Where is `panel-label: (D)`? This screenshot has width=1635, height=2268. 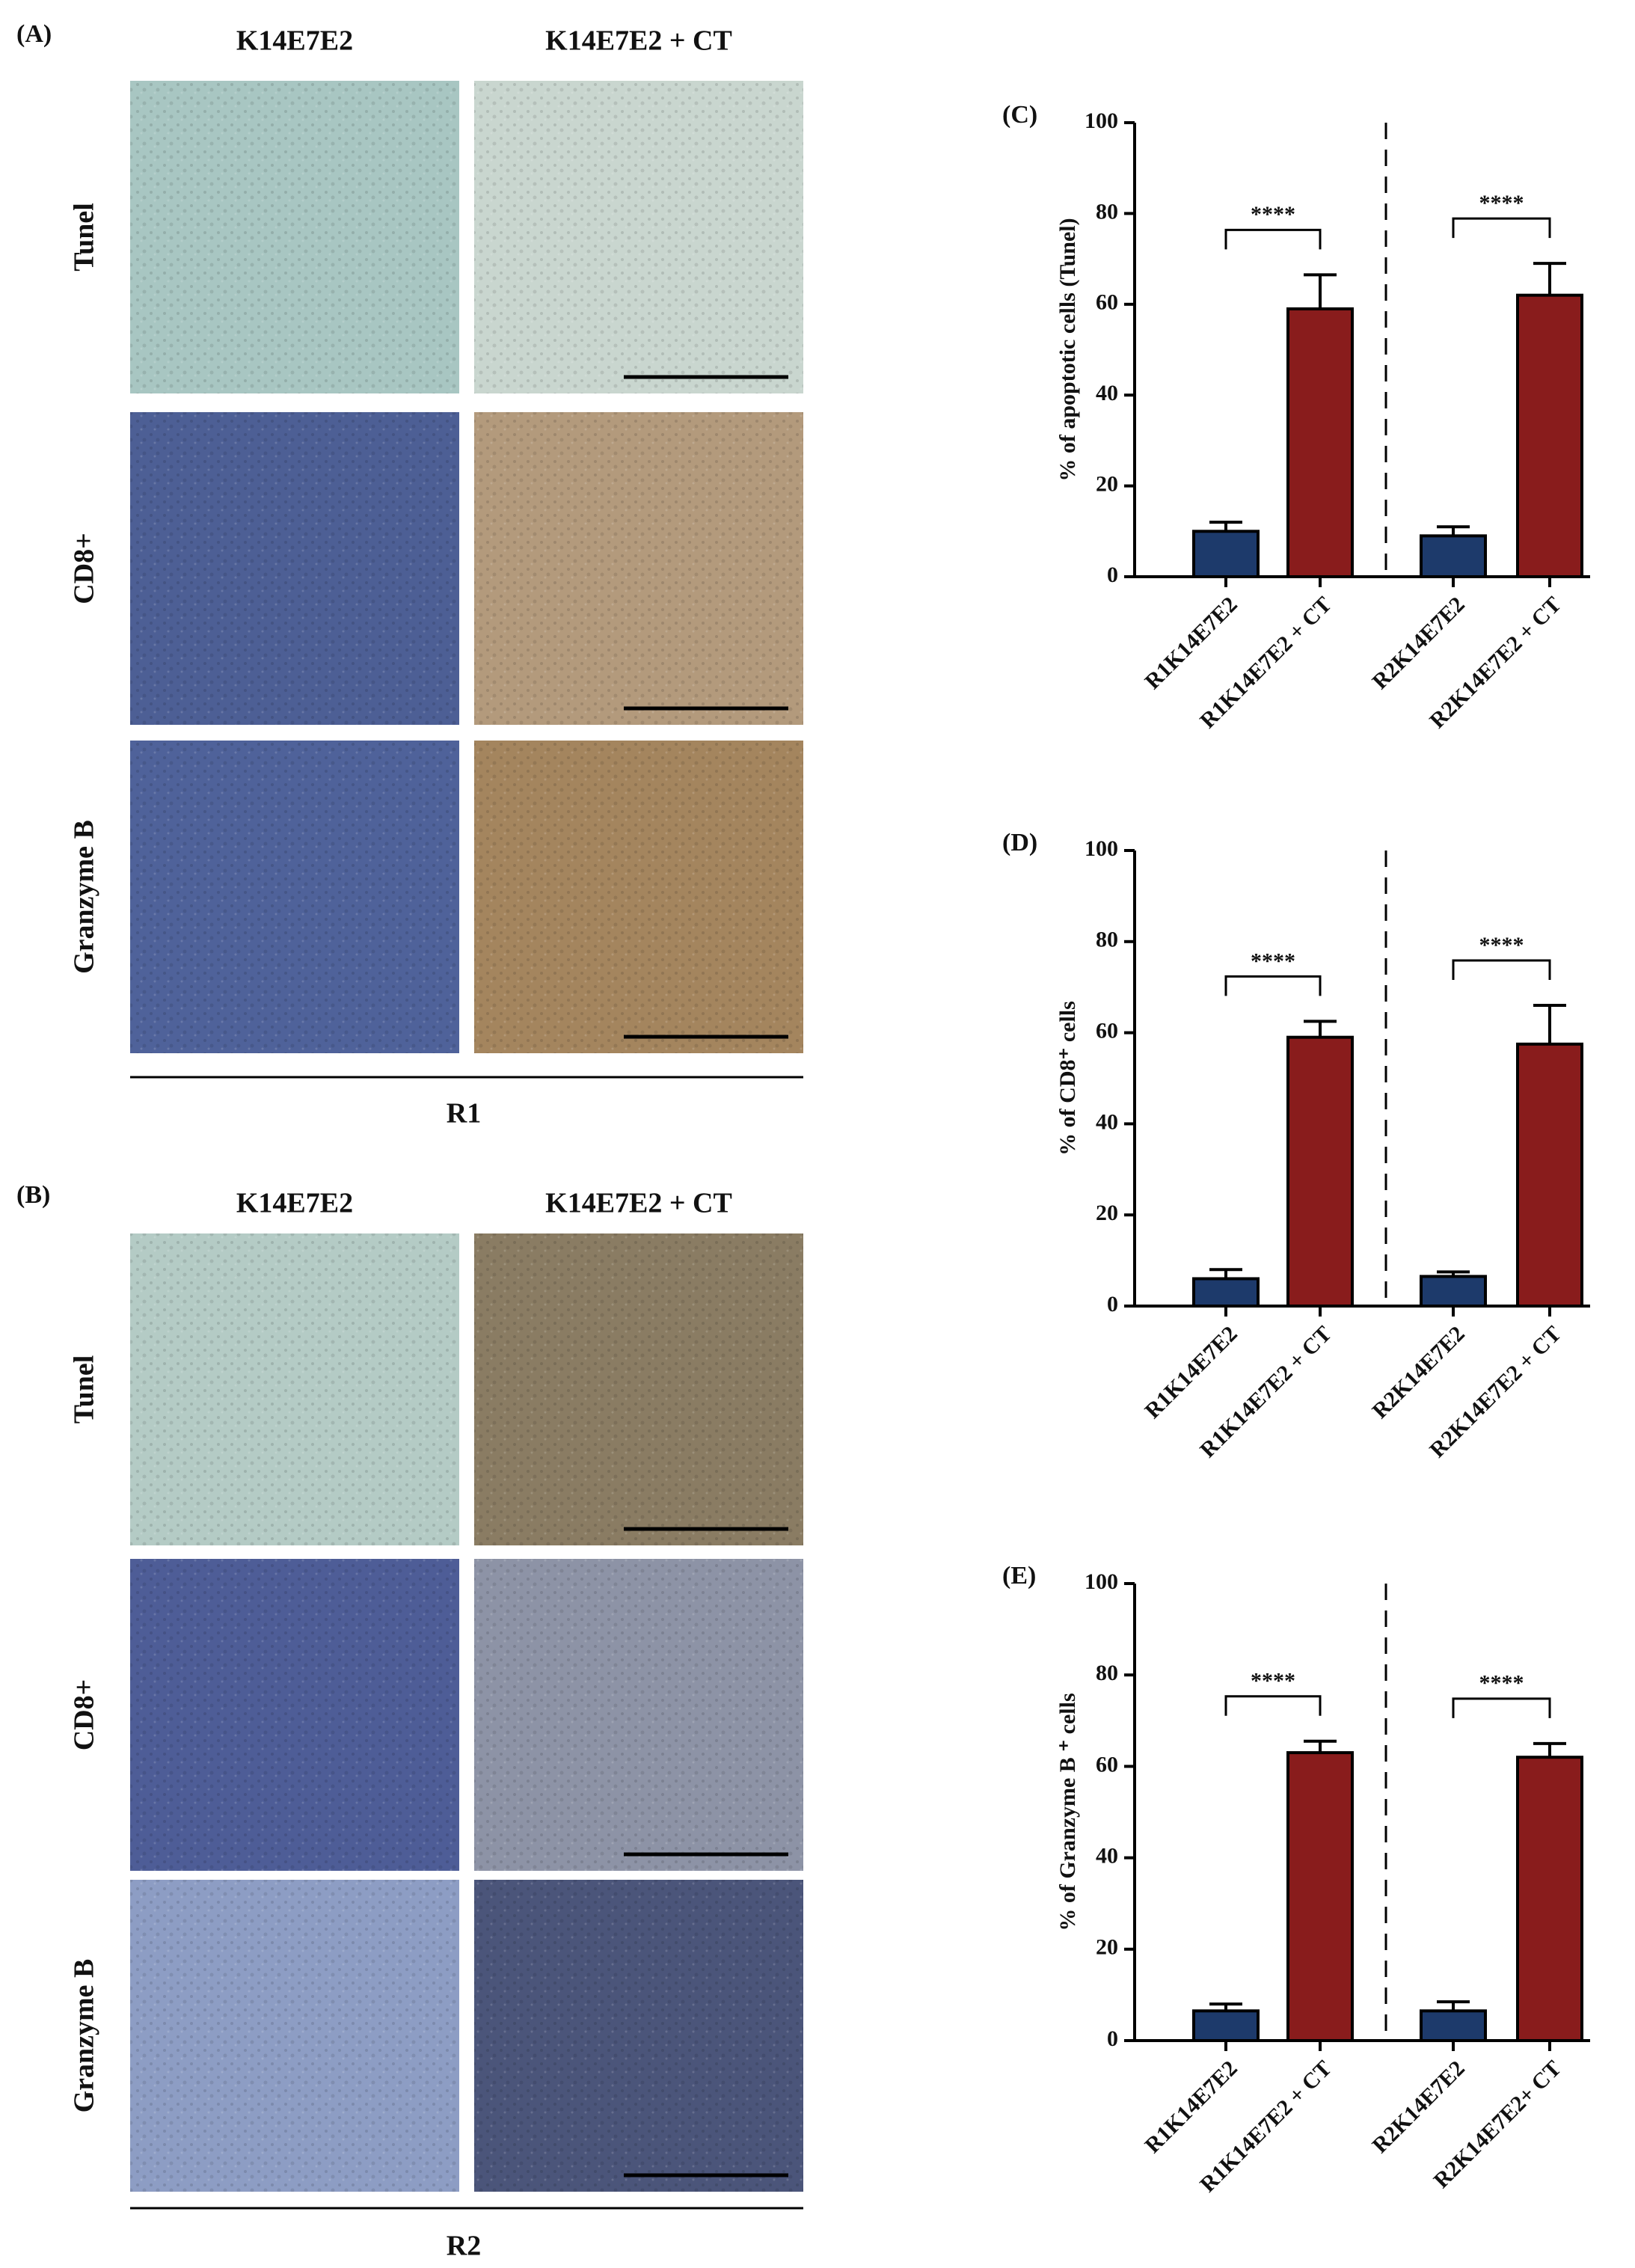
panel-label: (D) is located at coordinates (1019, 843).